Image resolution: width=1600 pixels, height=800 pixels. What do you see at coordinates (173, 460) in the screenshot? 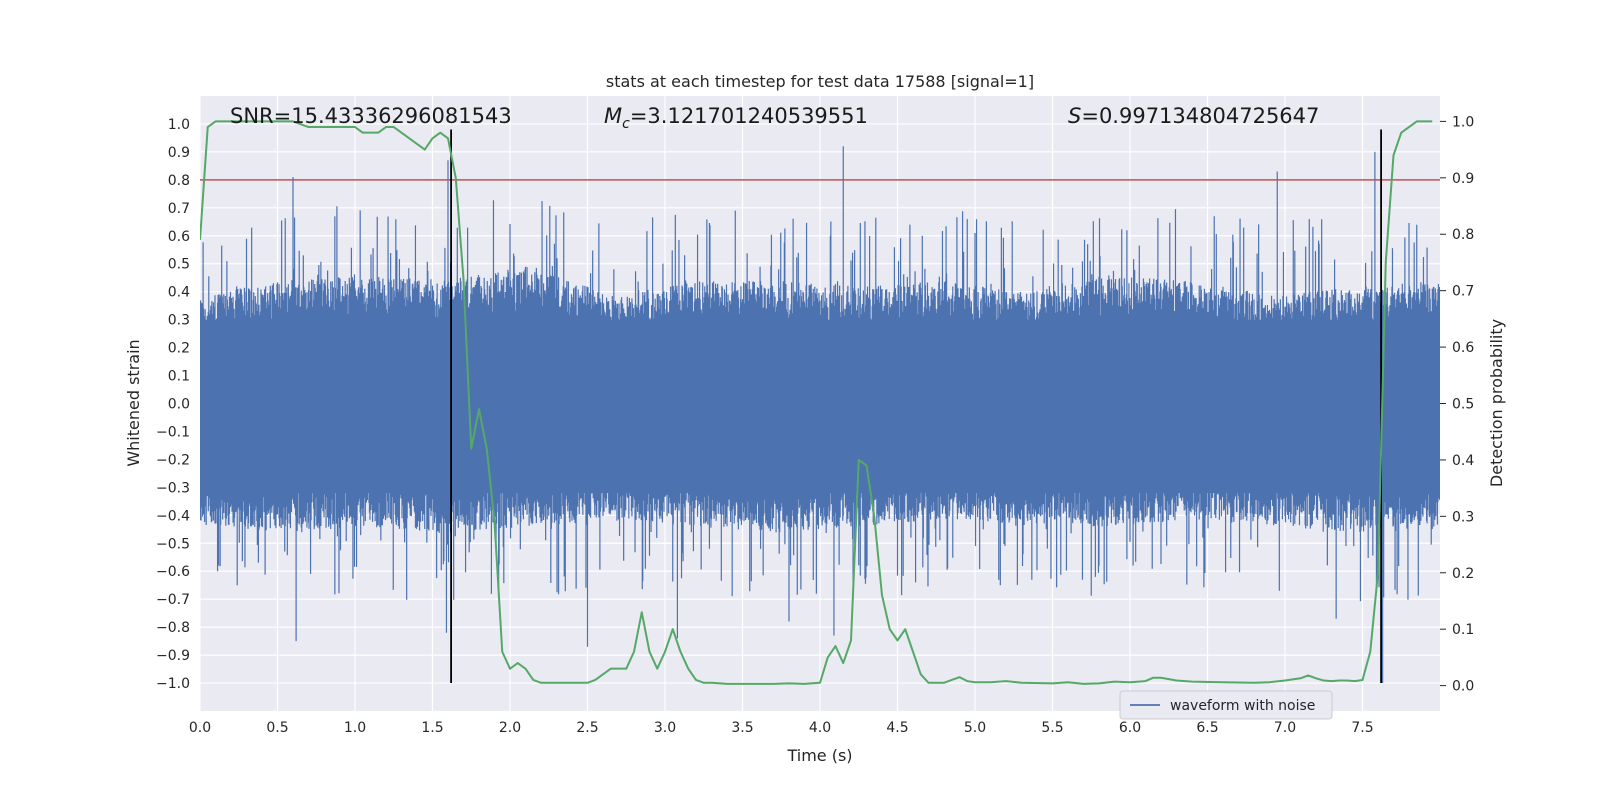
I see `y-tick-label: −0.2` at bounding box center [173, 460].